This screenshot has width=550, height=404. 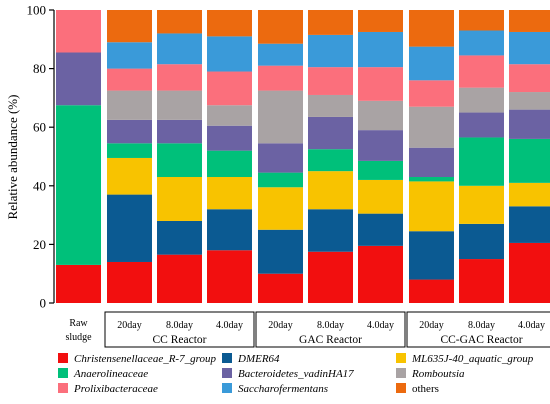 I want to click on legend-label: ML635J-40_aquatic_group, so click(x=472, y=359).